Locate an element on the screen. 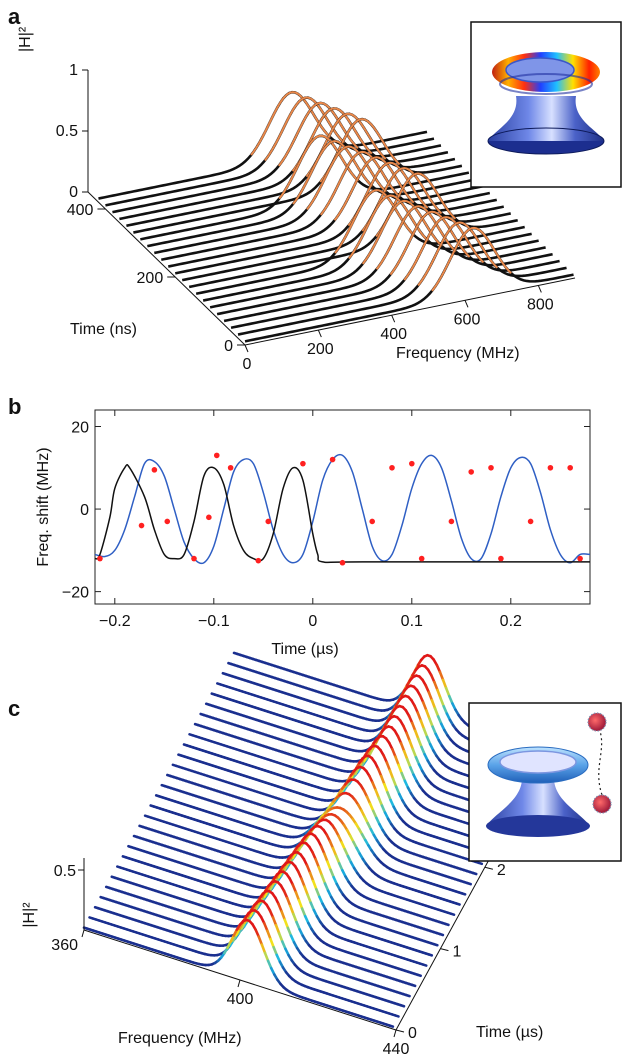  panel-a-z-tick-label: 0 is located at coordinates (73, 192).